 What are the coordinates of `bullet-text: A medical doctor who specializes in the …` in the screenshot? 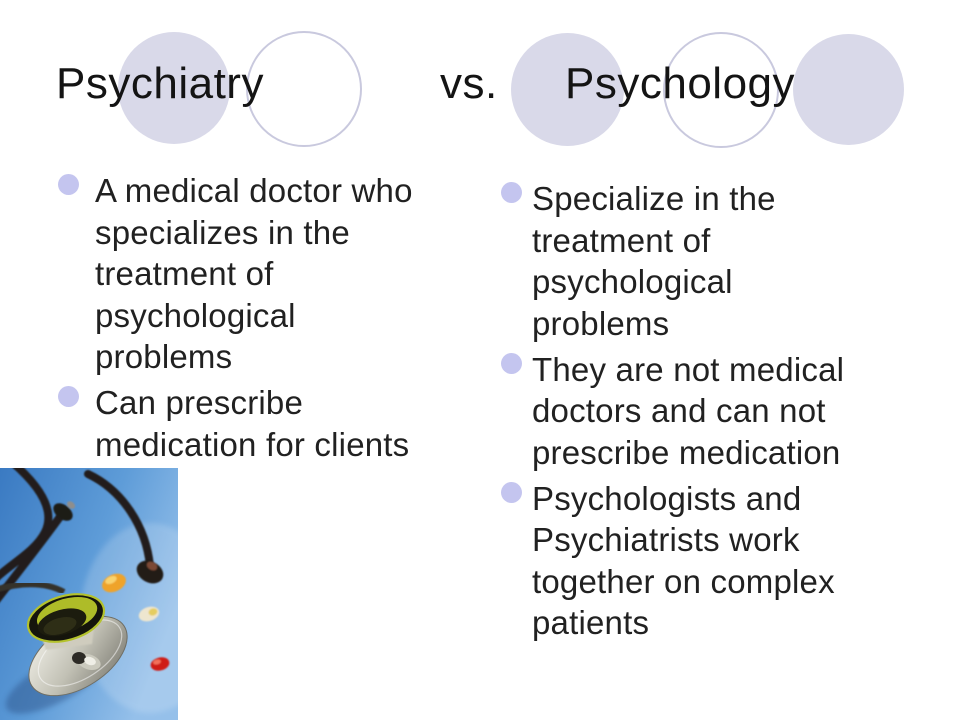 It's located at (254, 273).